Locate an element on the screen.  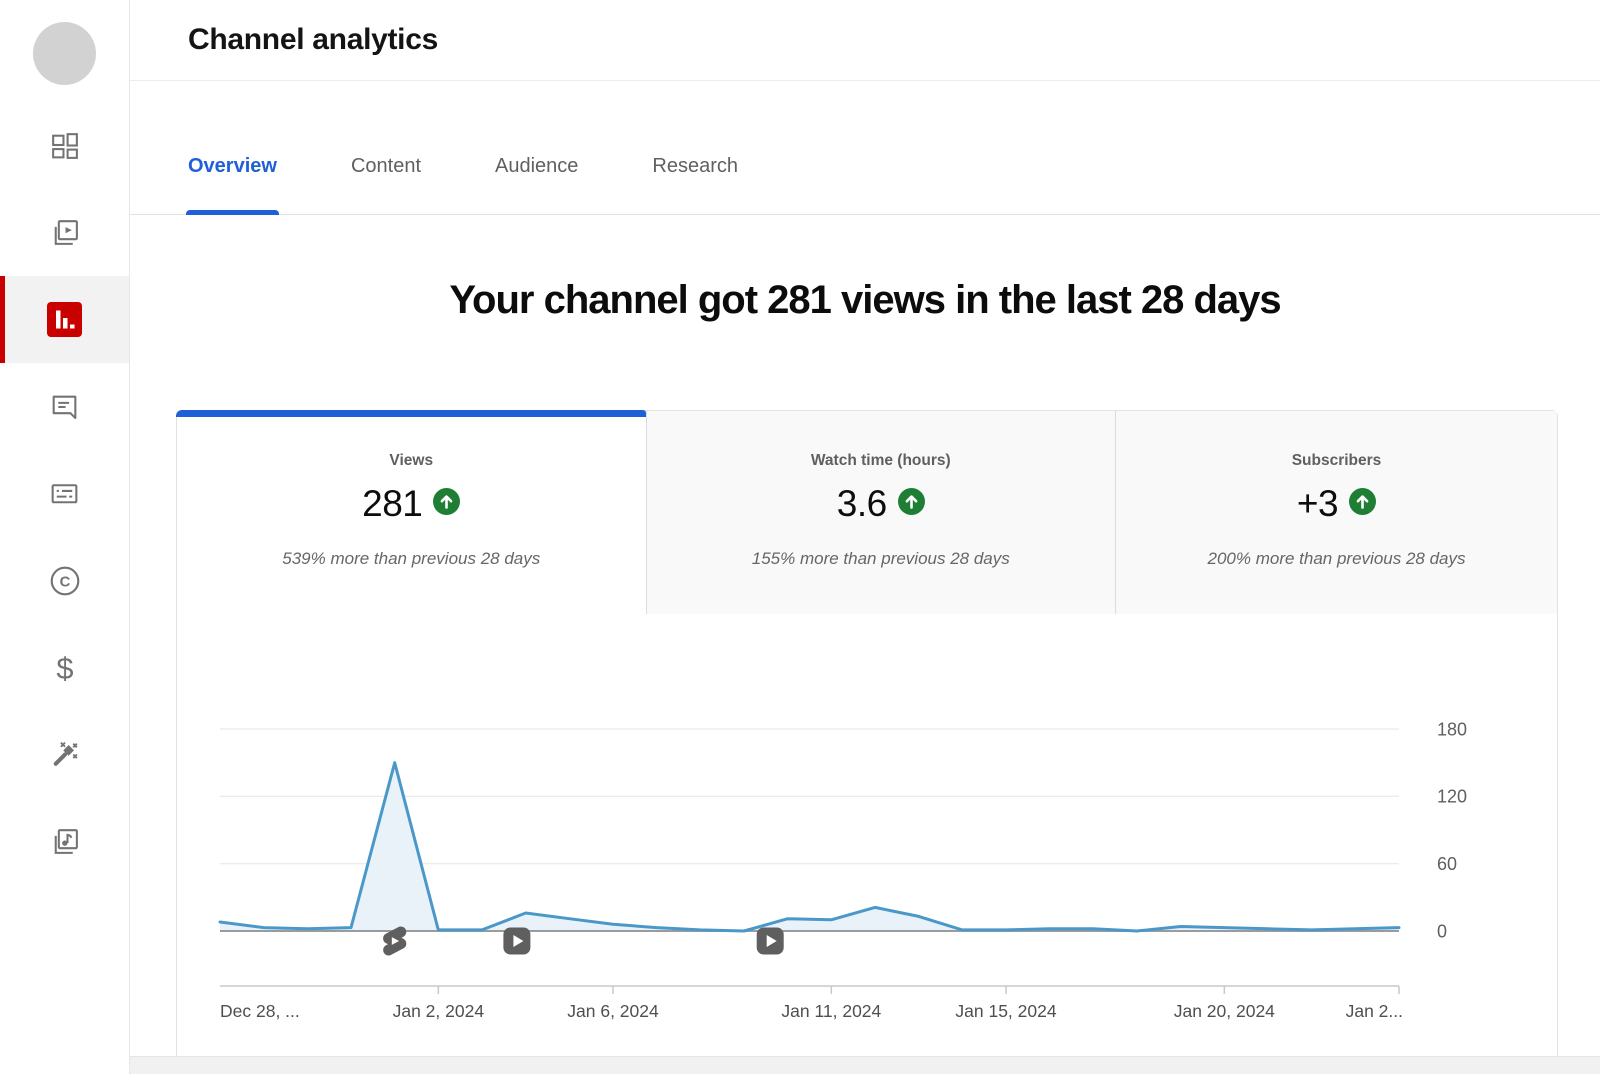
x-axis-label: Jan 2, 2024 is located at coordinates (439, 1011).